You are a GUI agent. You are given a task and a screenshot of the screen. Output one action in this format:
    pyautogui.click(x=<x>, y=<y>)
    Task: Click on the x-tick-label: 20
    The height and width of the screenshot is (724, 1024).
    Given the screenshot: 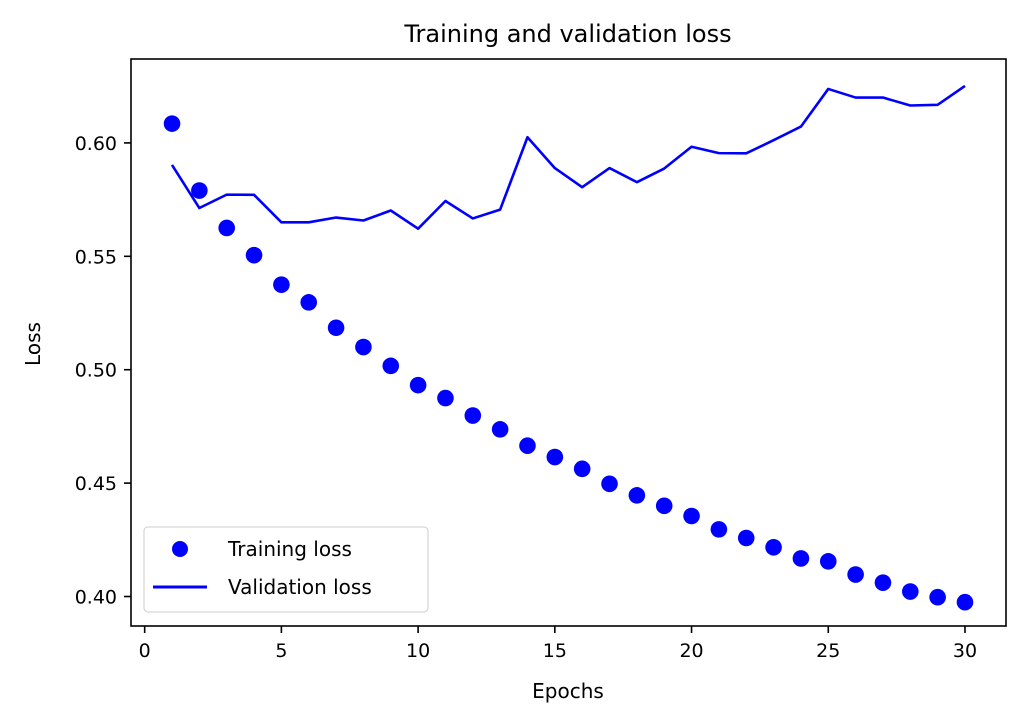 What is the action you would take?
    pyautogui.click(x=691, y=651)
    